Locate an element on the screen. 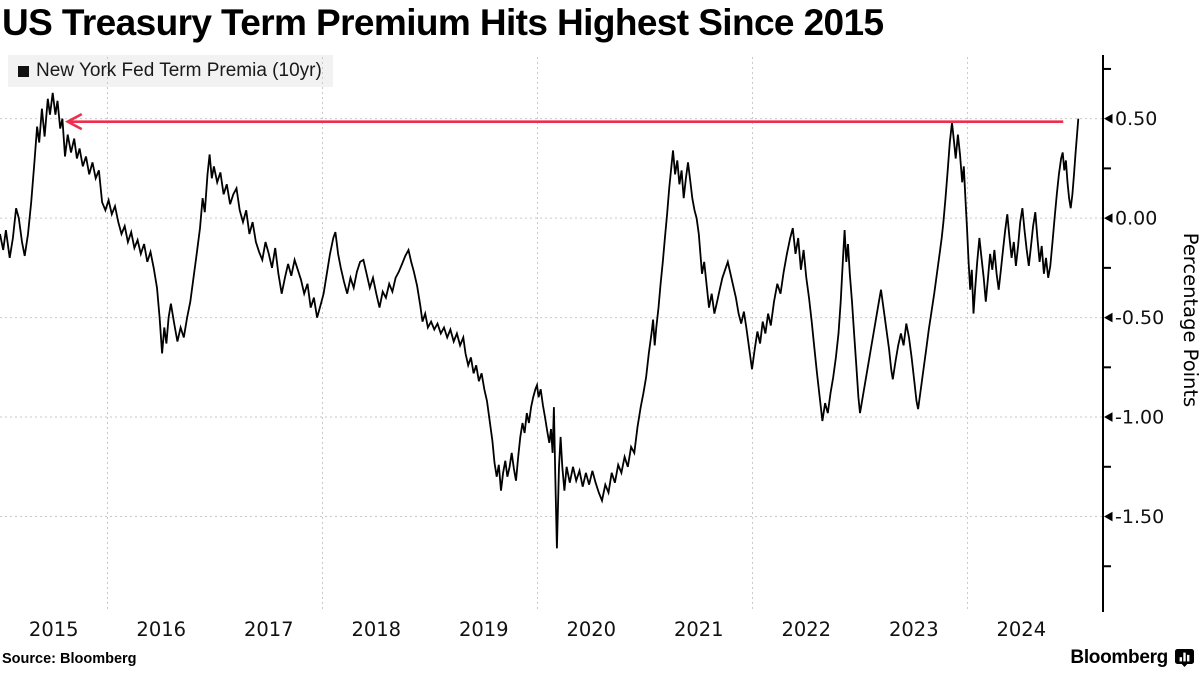 The width and height of the screenshot is (1200, 675). x-tick-label: 2024 is located at coordinates (1021, 629).